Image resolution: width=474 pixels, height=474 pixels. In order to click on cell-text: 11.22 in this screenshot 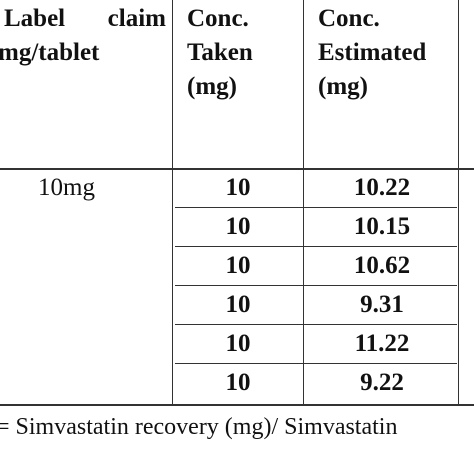, I will do `click(382, 343)`.